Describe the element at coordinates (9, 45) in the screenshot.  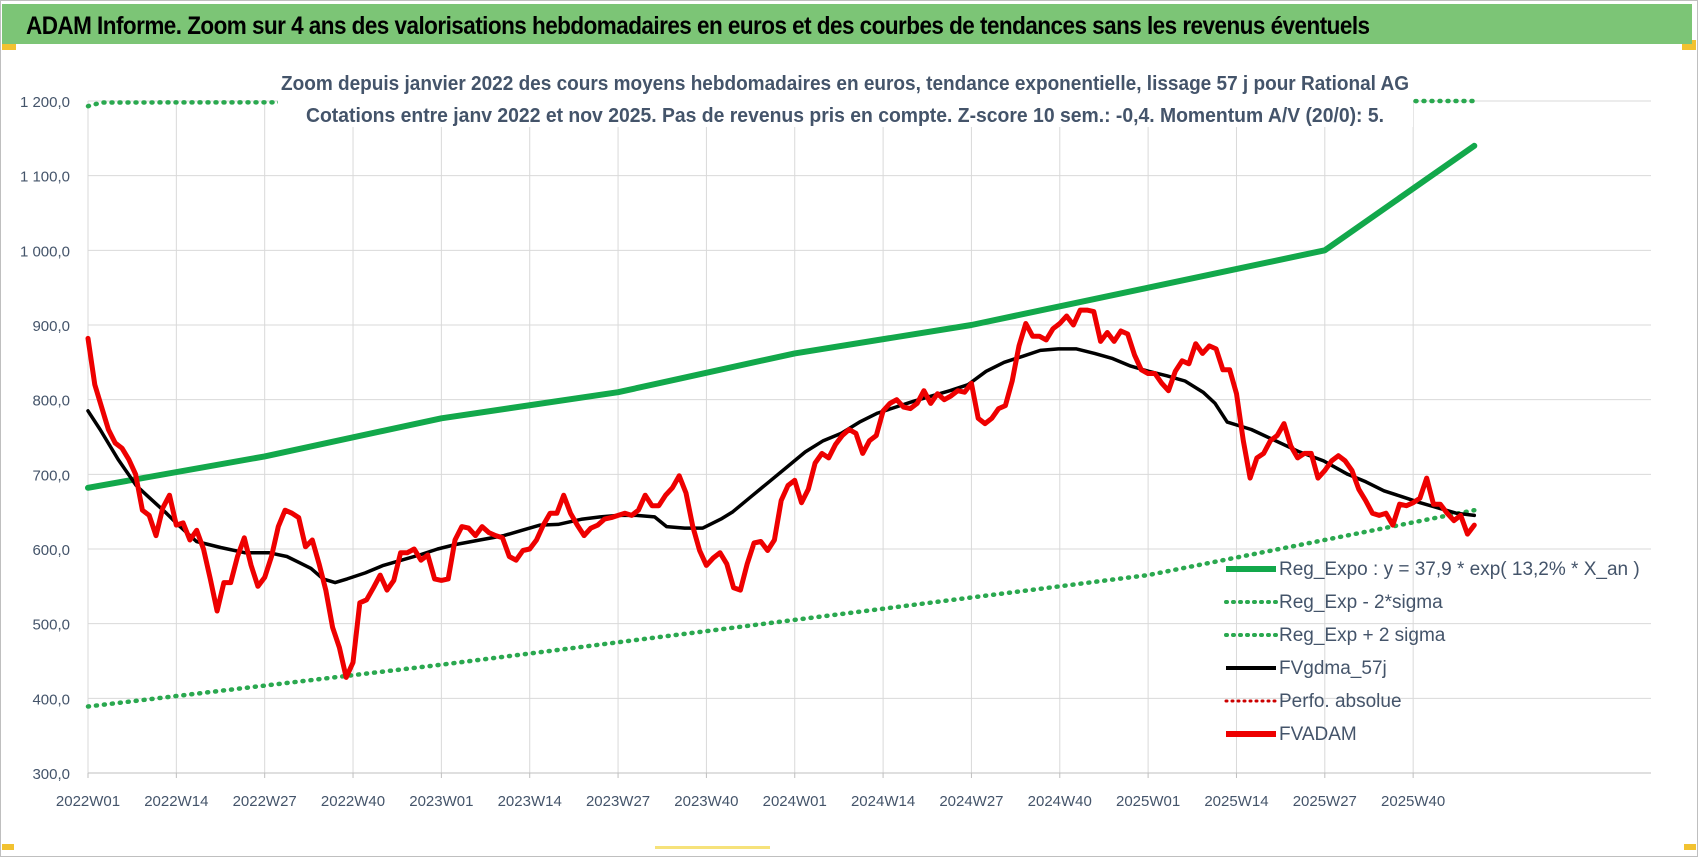
I see `corner-accent-top-left` at that location.